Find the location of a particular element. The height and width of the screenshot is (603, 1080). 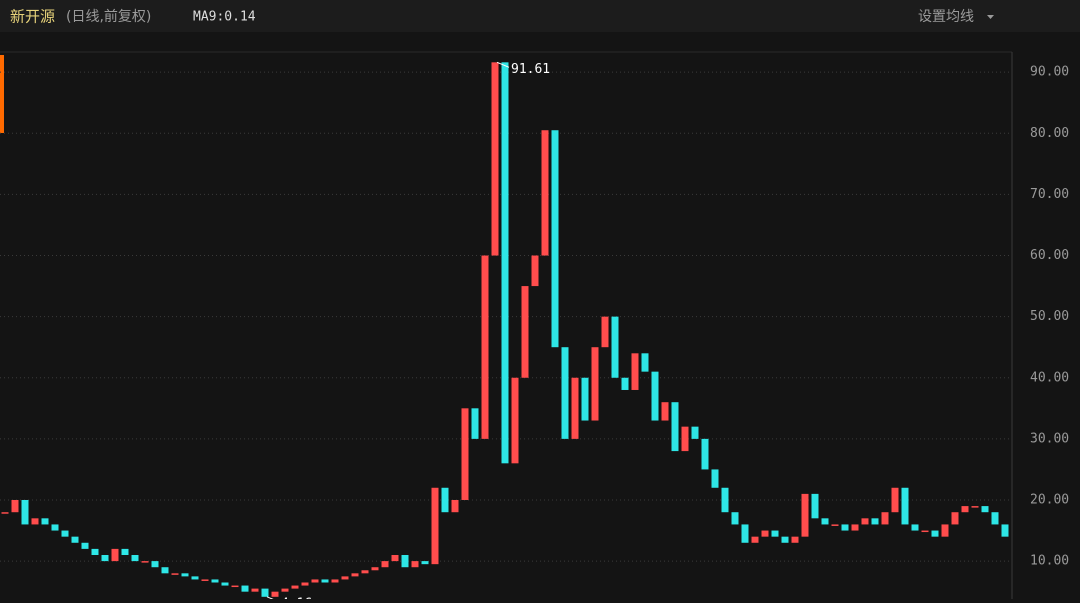

menu-arrow is located at coordinates (990, 17).